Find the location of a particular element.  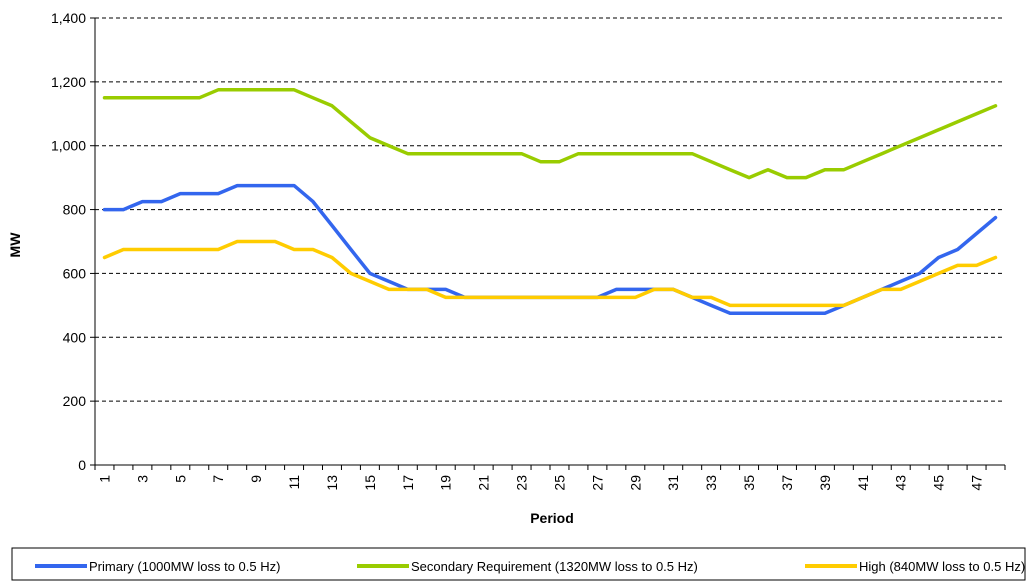

y-tick-label: 1,000 is located at coordinates (68, 146).